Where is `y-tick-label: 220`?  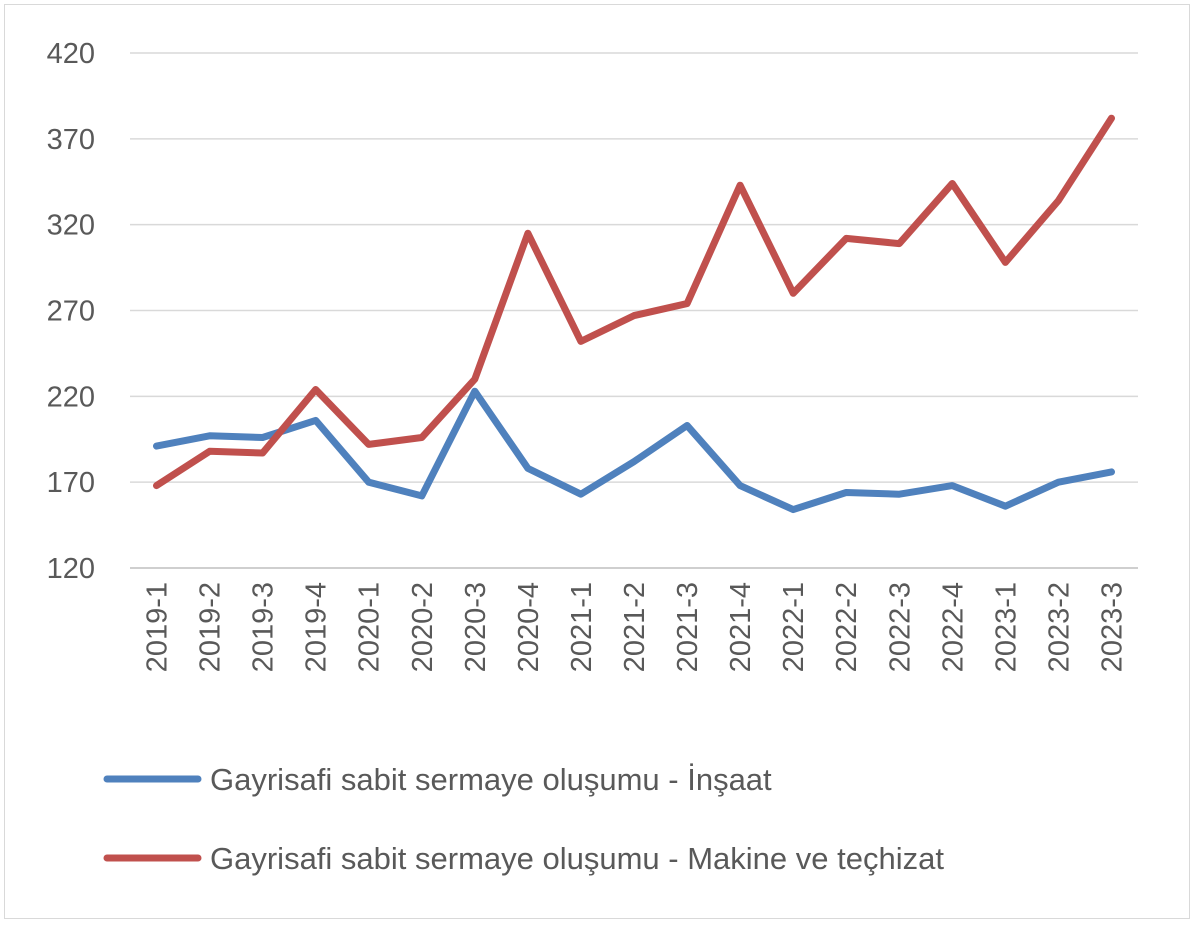 y-tick-label: 220 is located at coordinates (71, 397).